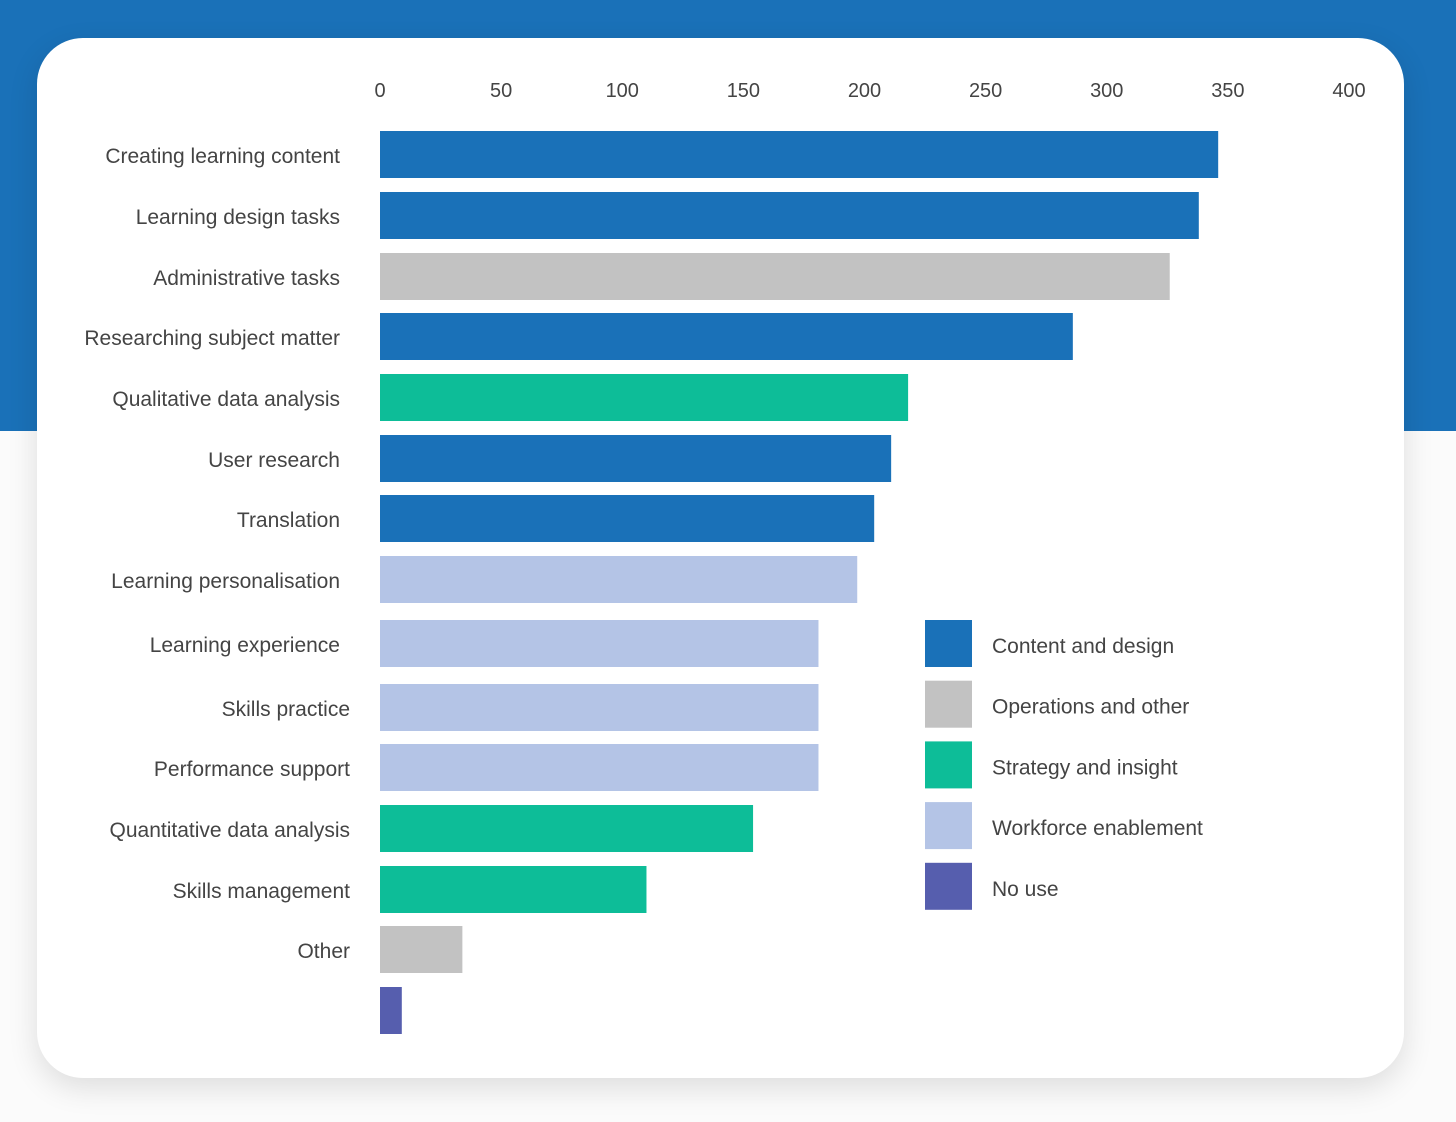 The image size is (1456, 1122). Describe the element at coordinates (985, 91) in the screenshot. I see `x-tick-label: 250` at that location.